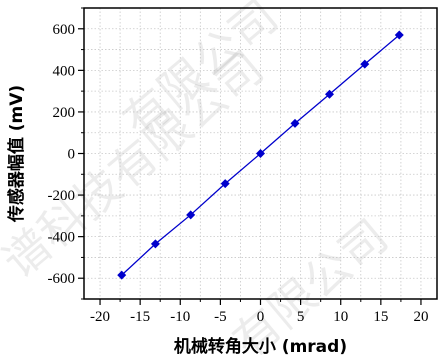 The image size is (442, 360). What do you see at coordinates (64, 30) in the screenshot?
I see `y-tick-label: 600` at bounding box center [64, 30].